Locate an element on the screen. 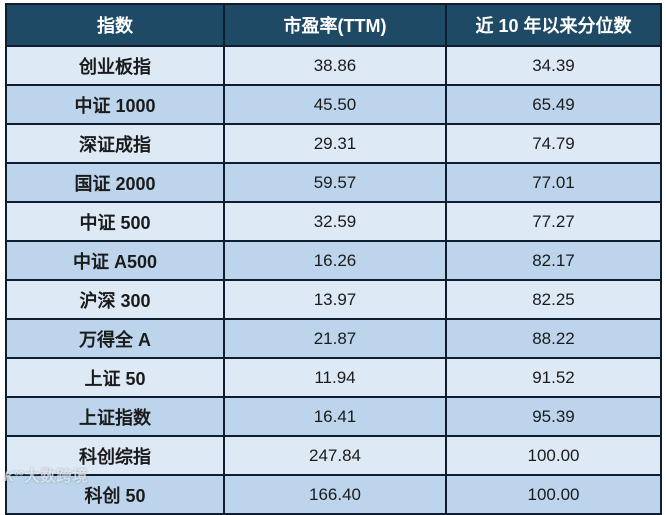  percentile-value-cell: 65.49 is located at coordinates (553, 104).